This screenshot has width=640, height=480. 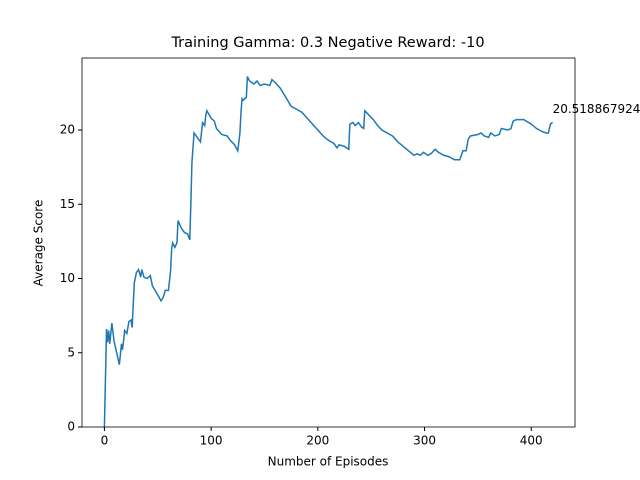 I want to click on y-axis-label: Average Score, so click(x=39, y=243).